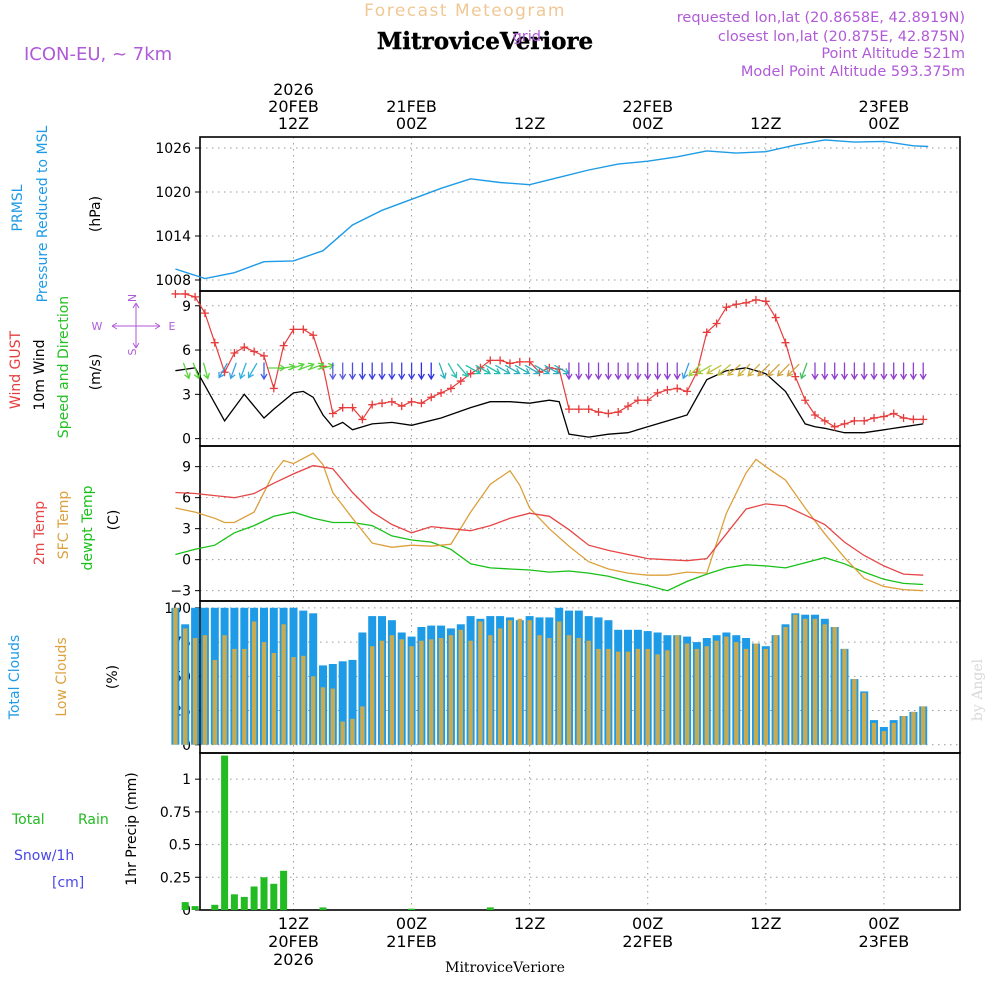  I want to click on compass-n: N, so click(132, 298).